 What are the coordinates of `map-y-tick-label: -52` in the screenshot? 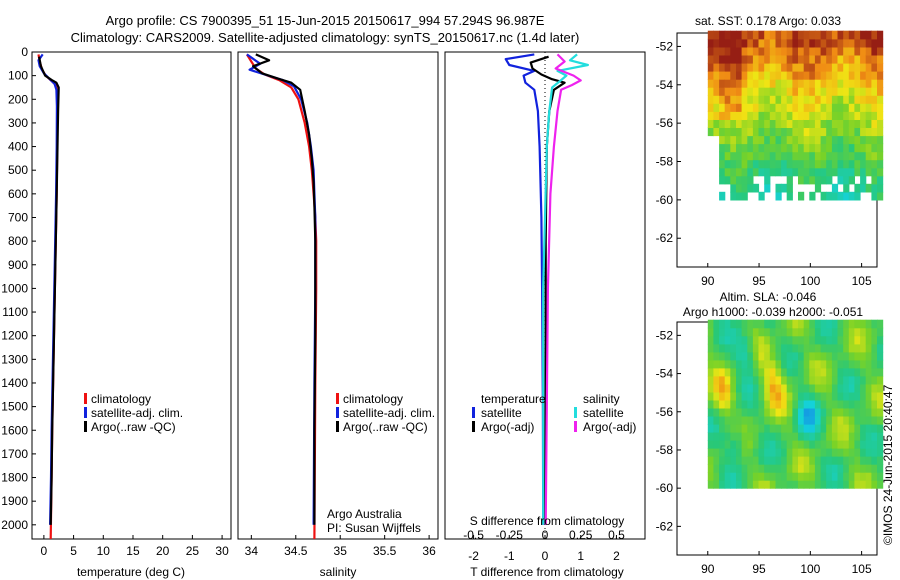 It's located at (665, 335).